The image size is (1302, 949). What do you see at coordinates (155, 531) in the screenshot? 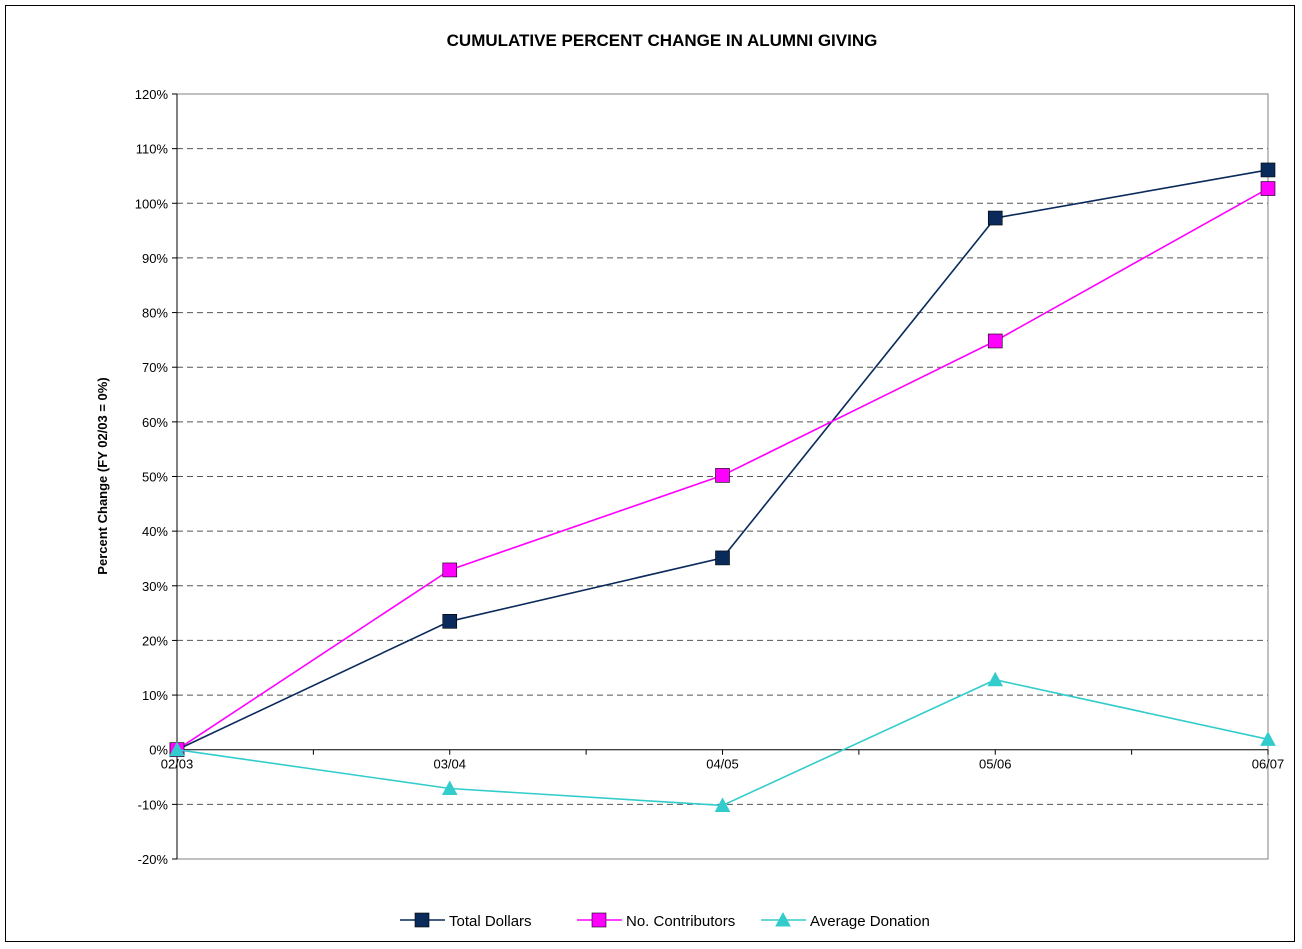
I see `y-tick-label: 40%` at bounding box center [155, 531].